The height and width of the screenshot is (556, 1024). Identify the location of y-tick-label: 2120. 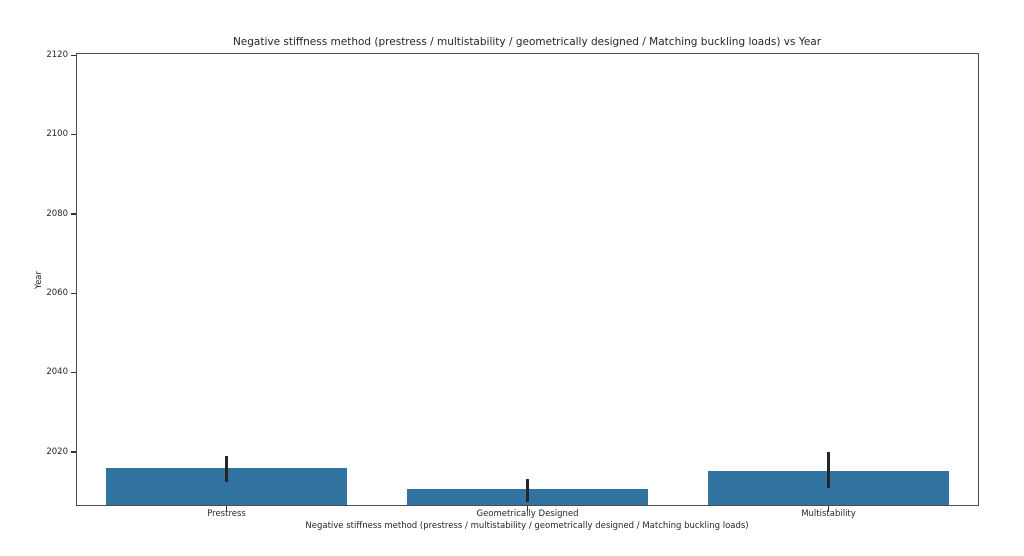
(57, 54).